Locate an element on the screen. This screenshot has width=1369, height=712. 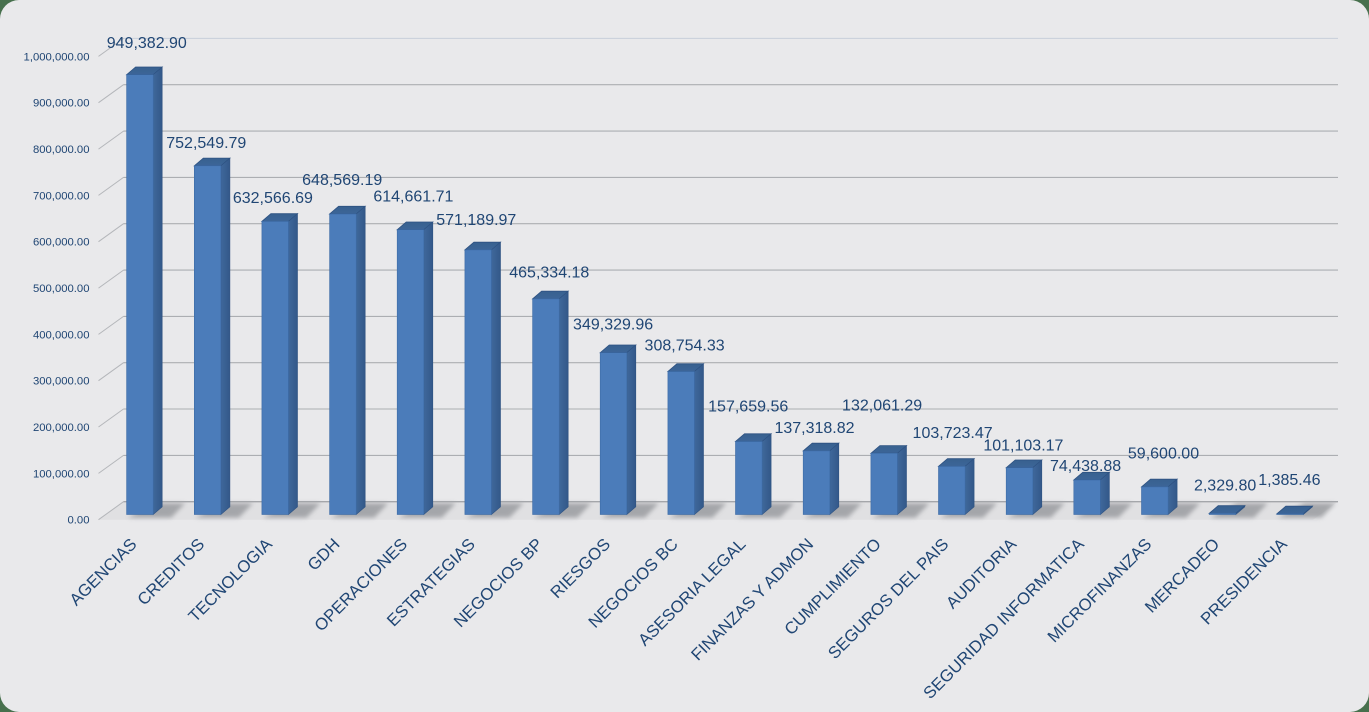
svg-text: 101,103.17 is located at coordinates (1023, 446).